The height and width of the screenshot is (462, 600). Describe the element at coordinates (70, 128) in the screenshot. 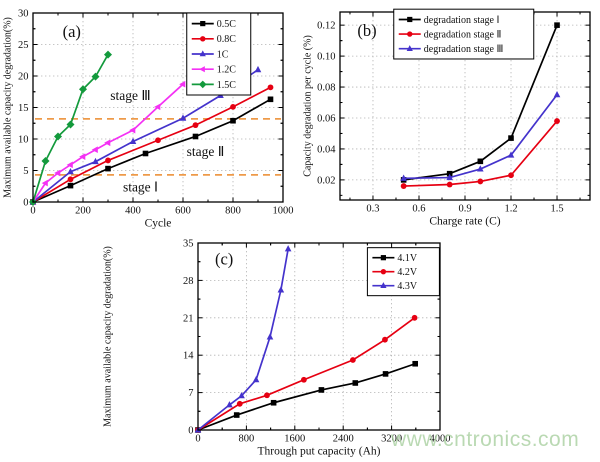

I see `series-1.5C` at that location.